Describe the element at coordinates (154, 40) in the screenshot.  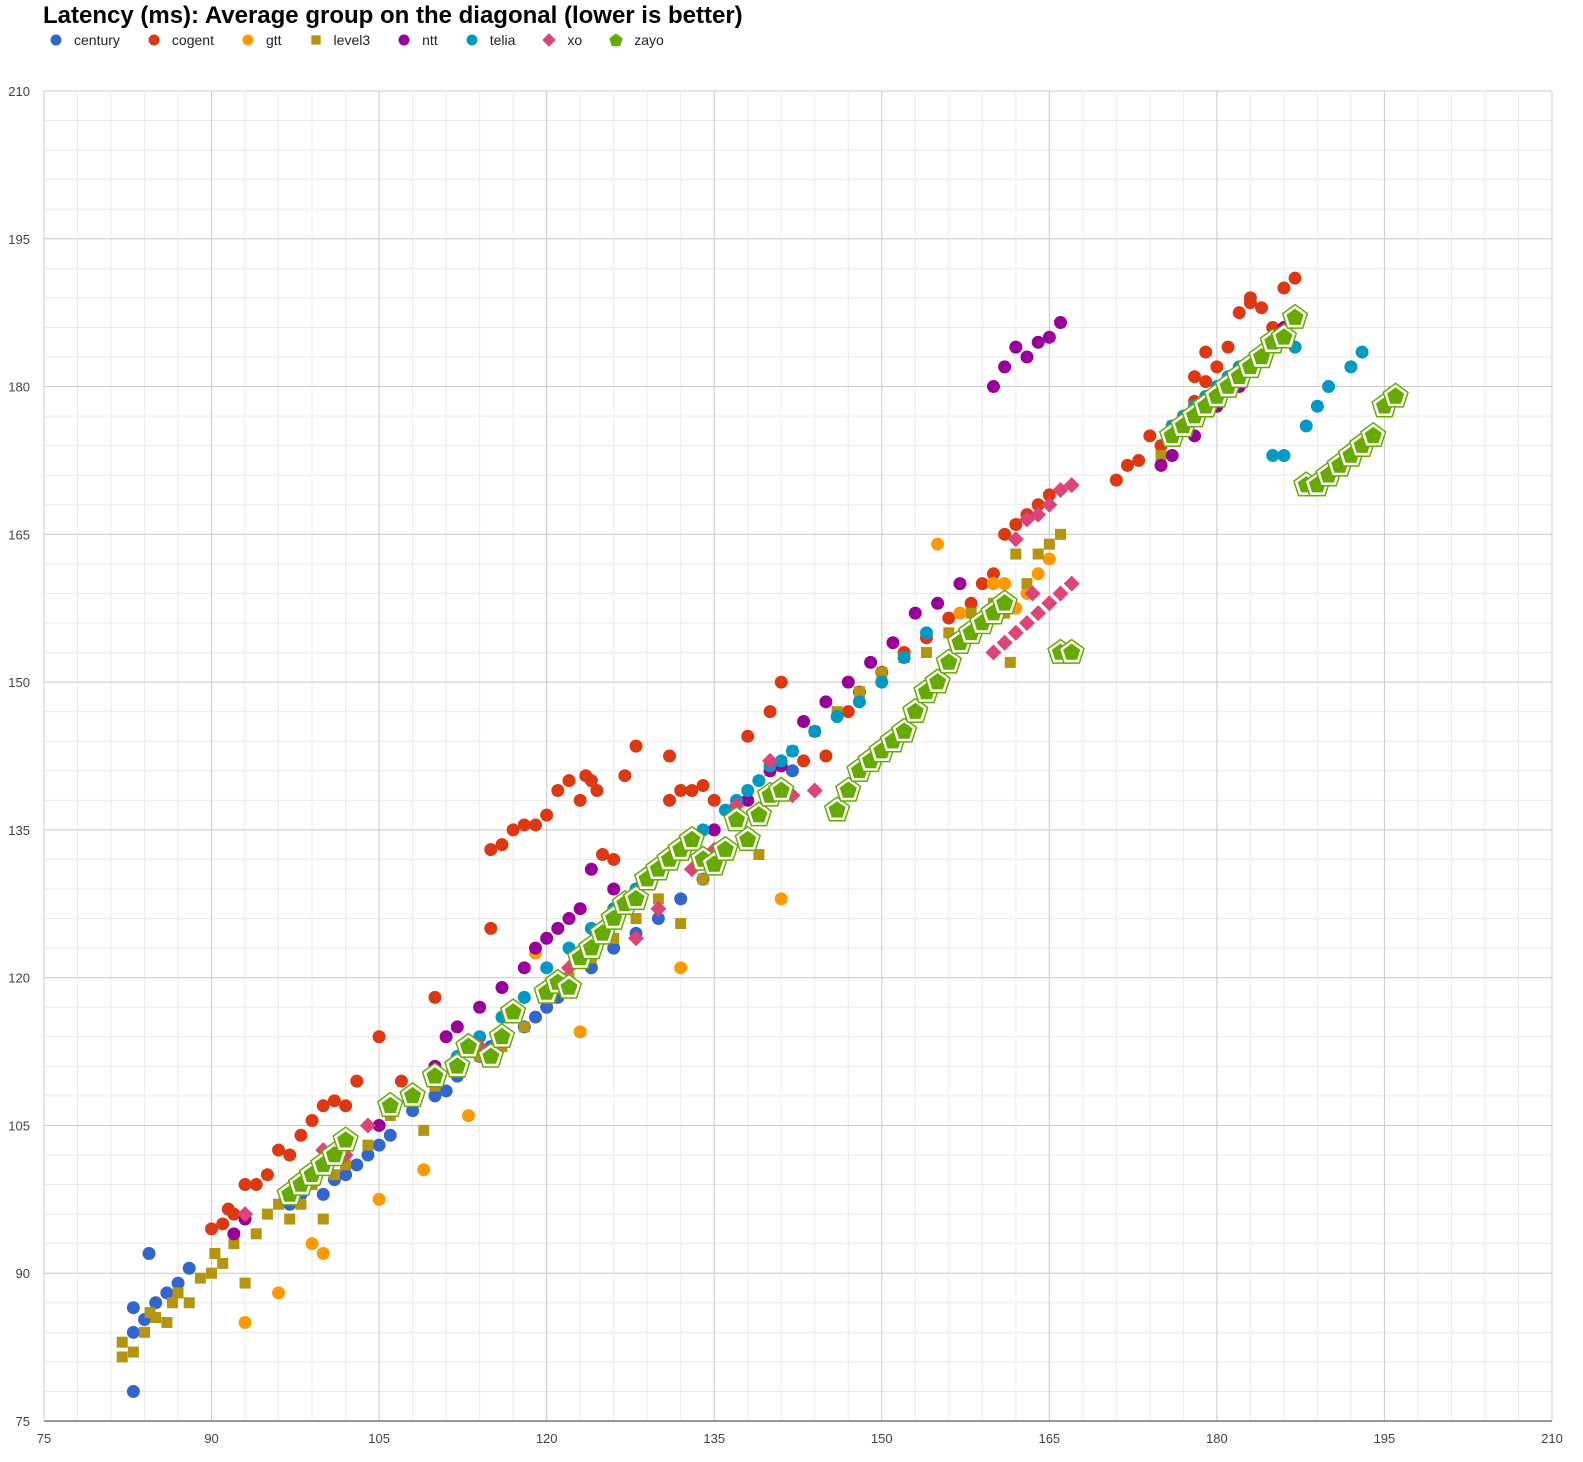
I see `legend-marker-cogent` at that location.